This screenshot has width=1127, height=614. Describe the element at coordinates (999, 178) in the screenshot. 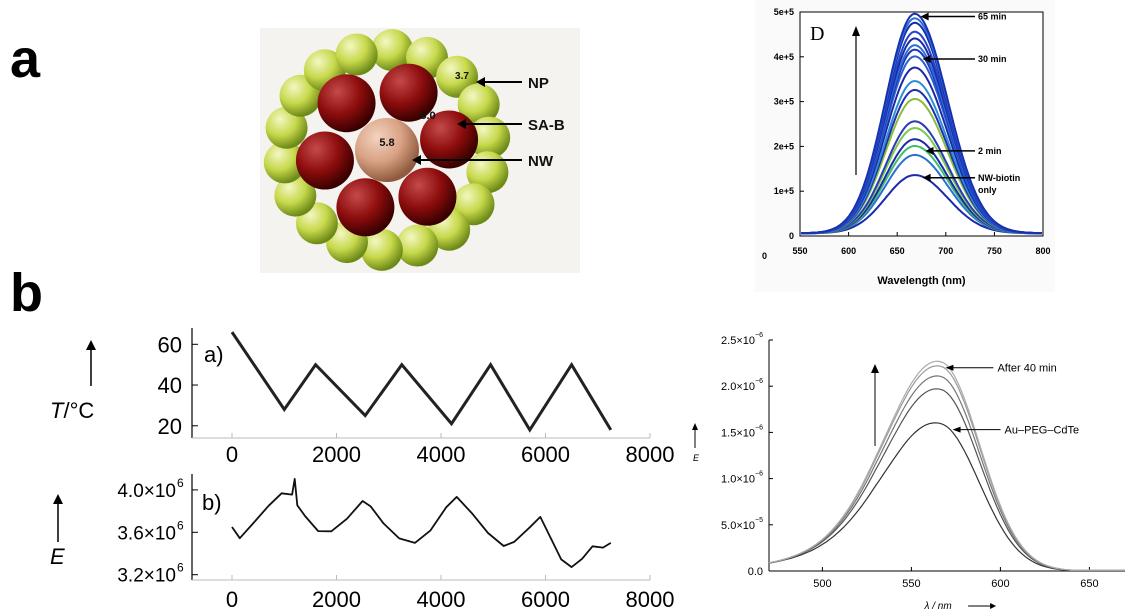

I see `chart-d-annotation: NW-biotin` at that location.